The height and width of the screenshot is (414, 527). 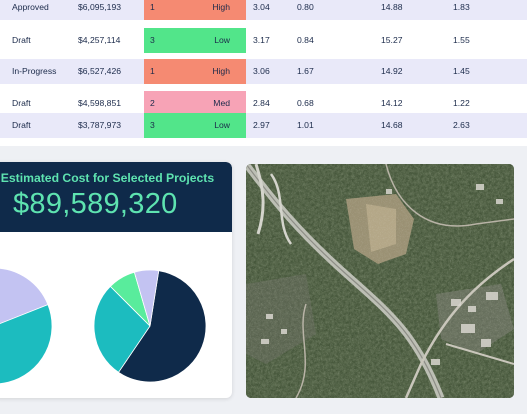 I want to click on metric-cell: 0.68, so click(x=305, y=103).